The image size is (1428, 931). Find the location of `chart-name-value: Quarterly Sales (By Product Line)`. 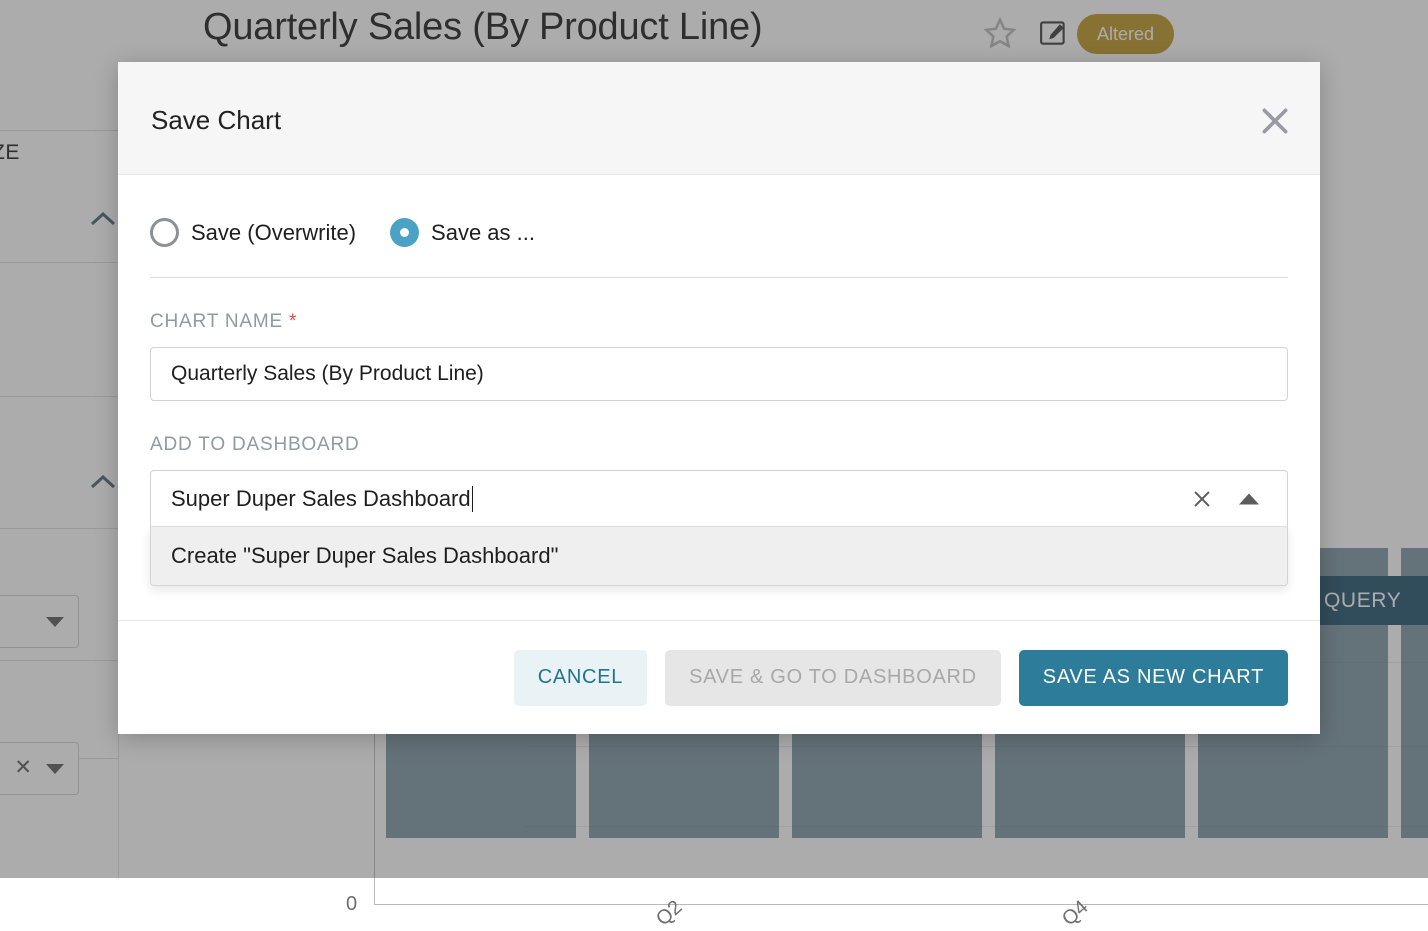

chart-name-value: Quarterly Sales (By Product Line) is located at coordinates (327, 374).